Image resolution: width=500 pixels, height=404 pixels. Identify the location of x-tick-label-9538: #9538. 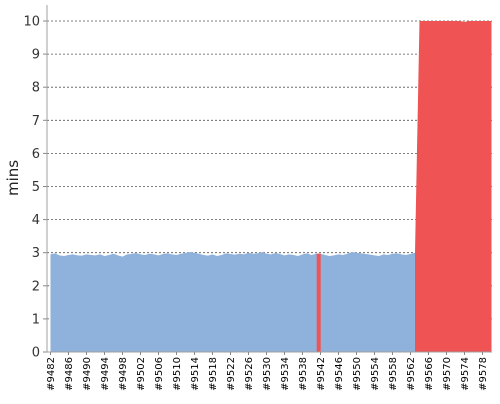
(303, 374).